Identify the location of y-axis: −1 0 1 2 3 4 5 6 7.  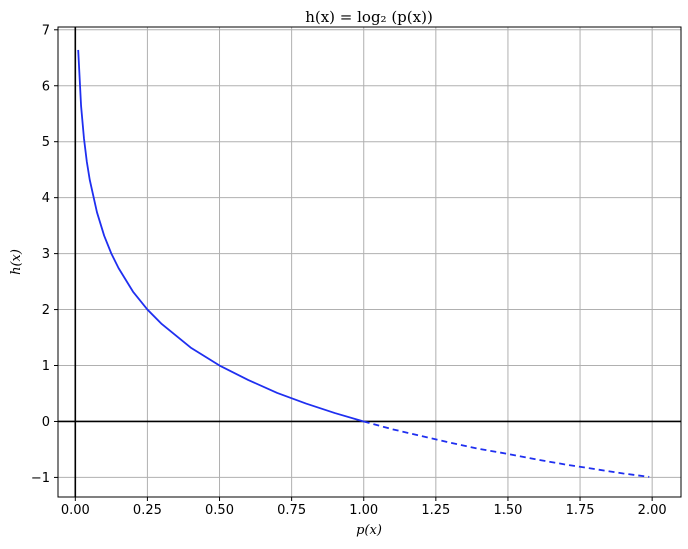
(44, 254).